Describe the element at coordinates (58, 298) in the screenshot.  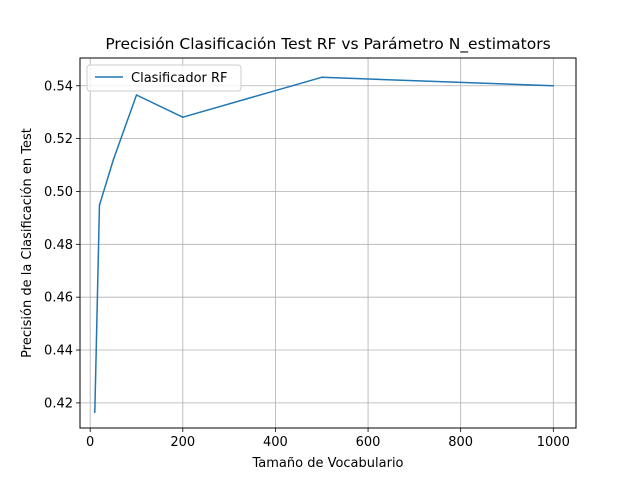
I see `y-tick-label: 0.46` at that location.